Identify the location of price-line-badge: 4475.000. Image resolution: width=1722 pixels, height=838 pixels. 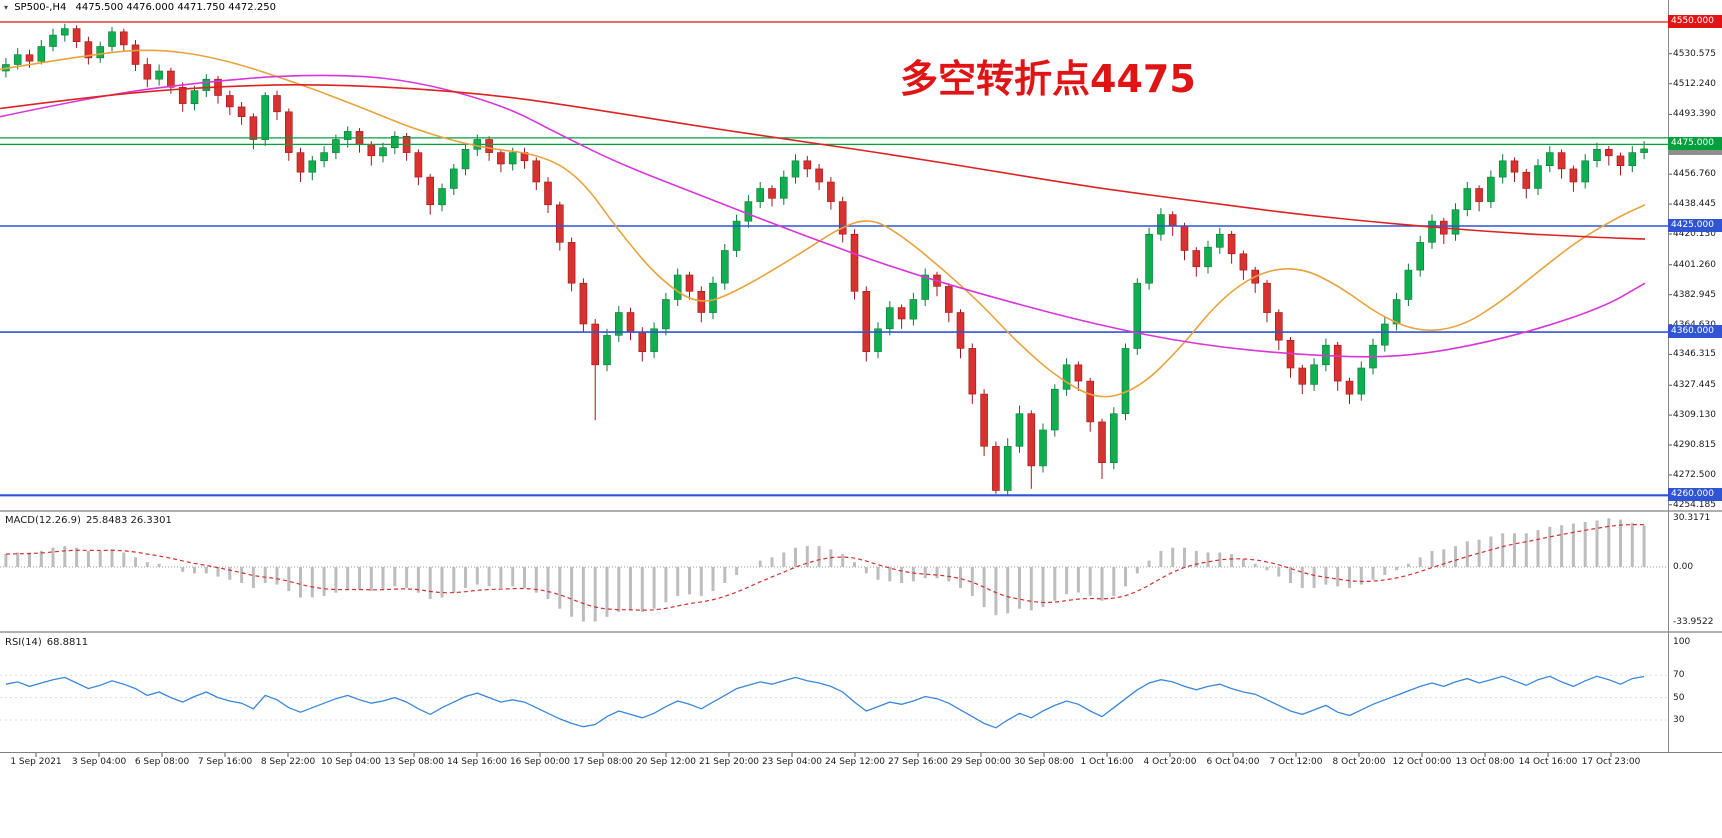
(1695, 144).